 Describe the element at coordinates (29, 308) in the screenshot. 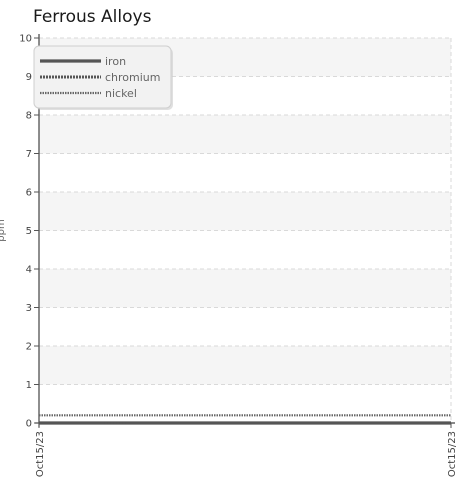

I see `y-tick-label: 3` at that location.